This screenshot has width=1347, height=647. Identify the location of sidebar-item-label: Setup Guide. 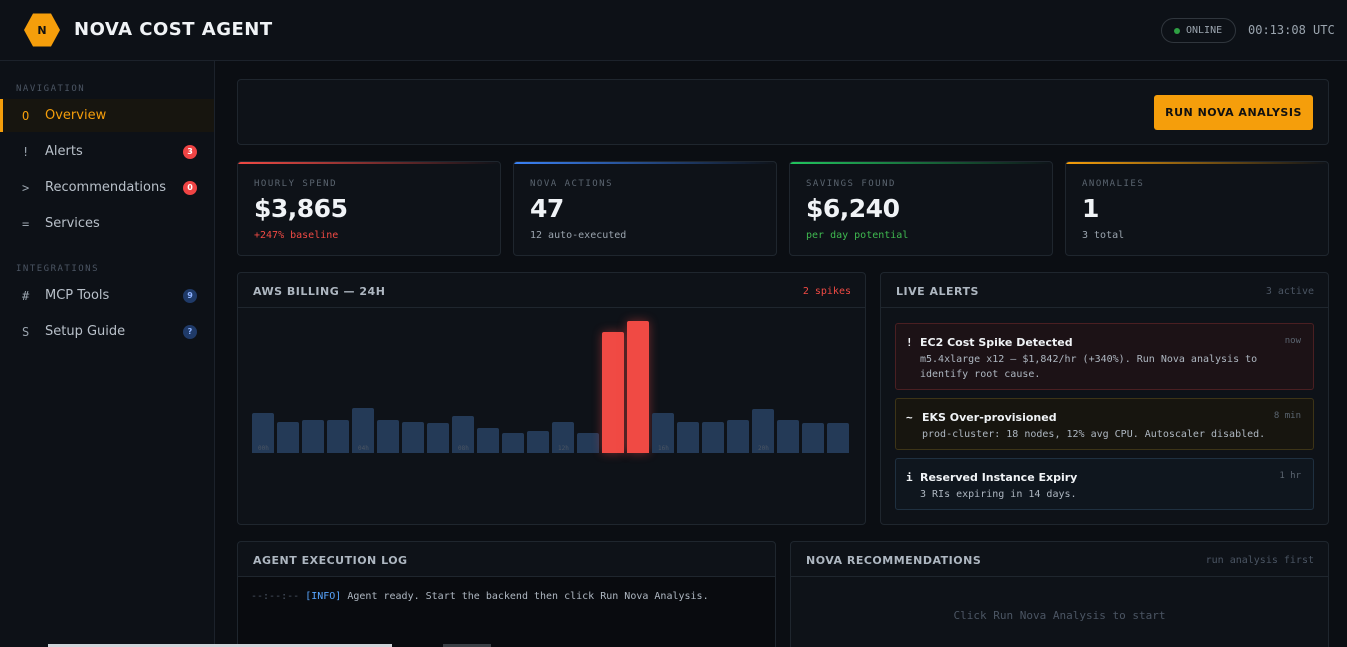
(85, 331).